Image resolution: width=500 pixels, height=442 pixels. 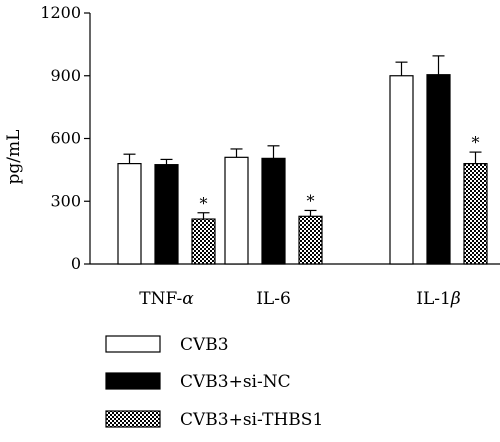 I want to click on y-tick-label: 600, so click(x=65, y=138).